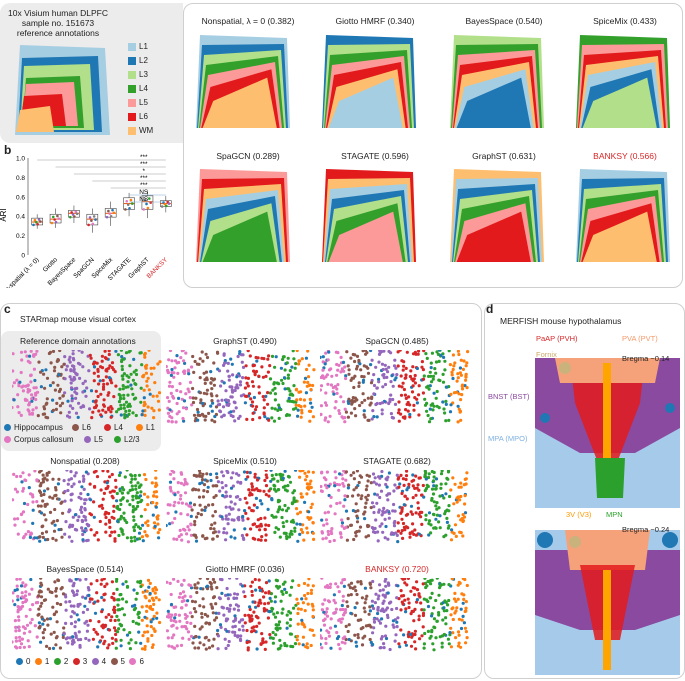 This screenshot has height=681, width=685. What do you see at coordinates (646, 529) in the screenshot?
I see `label-bregma-2: Bregma −0.24` at bounding box center [646, 529].